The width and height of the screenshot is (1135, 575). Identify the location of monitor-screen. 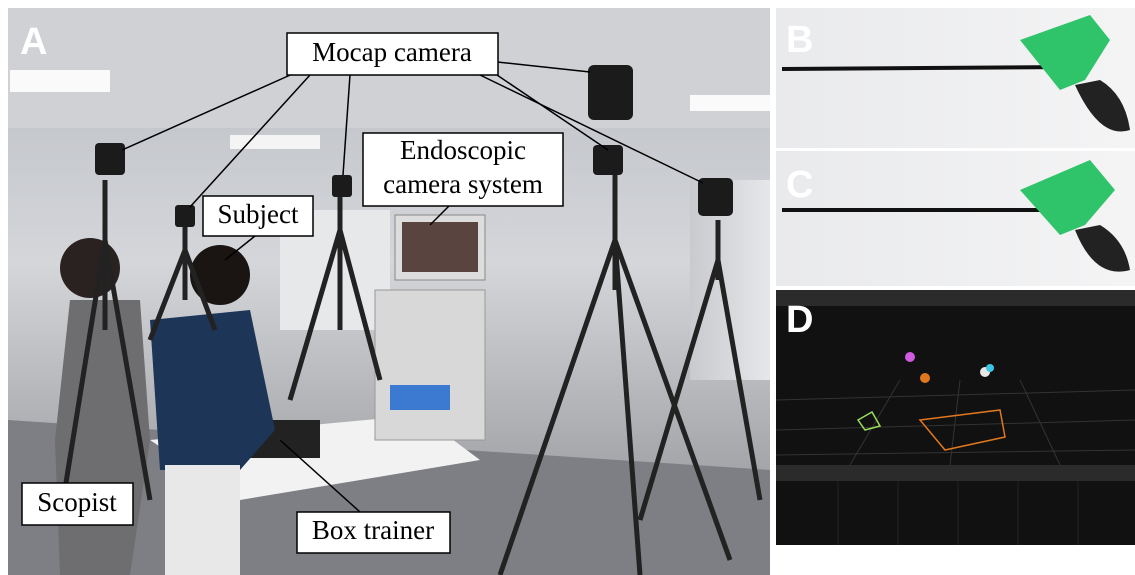
(440, 247).